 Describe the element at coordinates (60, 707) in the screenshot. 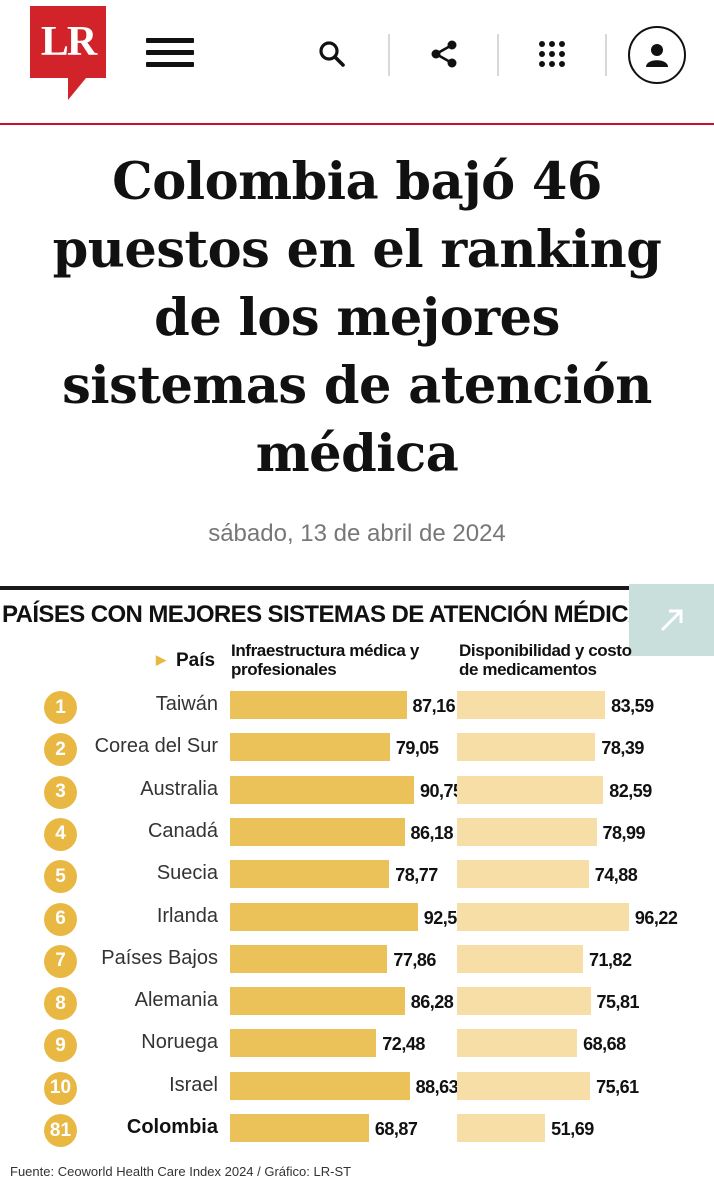

I see `rank-badge: 1` at that location.